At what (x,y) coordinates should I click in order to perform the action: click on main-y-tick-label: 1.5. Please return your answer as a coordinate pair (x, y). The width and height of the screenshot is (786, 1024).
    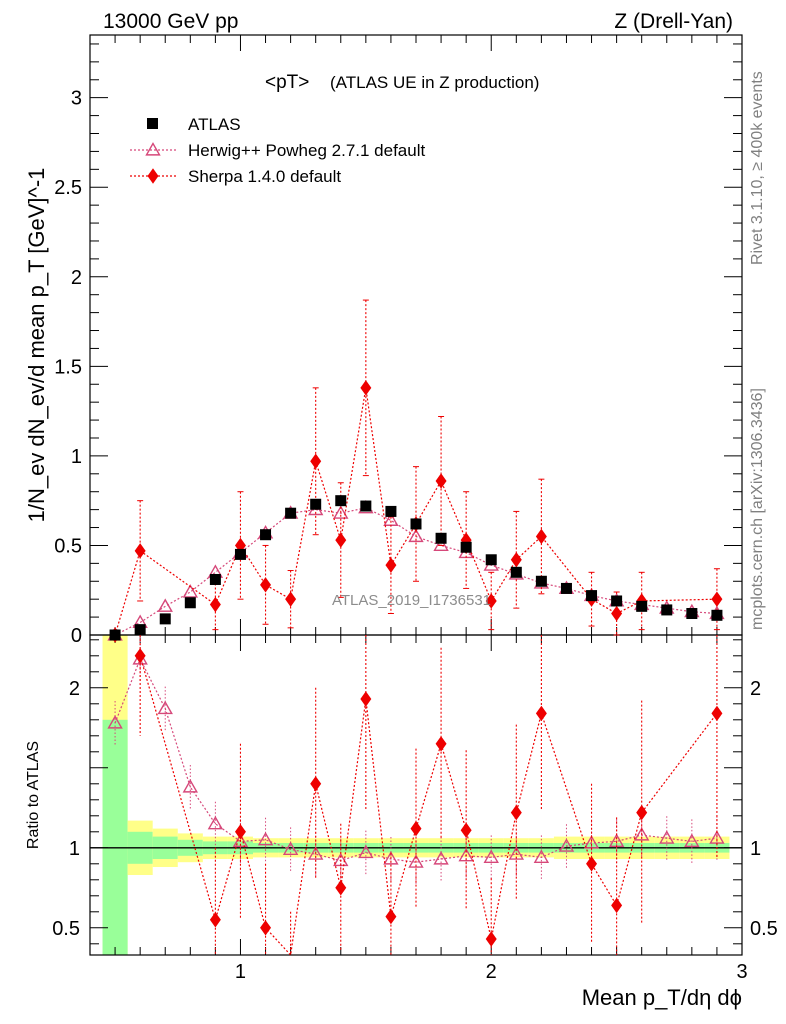
    Looking at the image, I should click on (68, 367).